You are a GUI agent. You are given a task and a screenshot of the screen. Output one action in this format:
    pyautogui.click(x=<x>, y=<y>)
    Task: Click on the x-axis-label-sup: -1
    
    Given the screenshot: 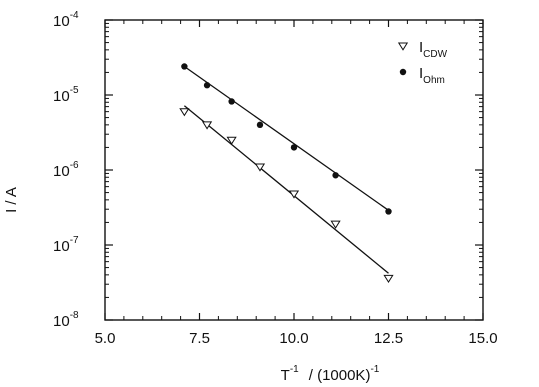 What is the action you would take?
    pyautogui.click(x=294, y=369)
    